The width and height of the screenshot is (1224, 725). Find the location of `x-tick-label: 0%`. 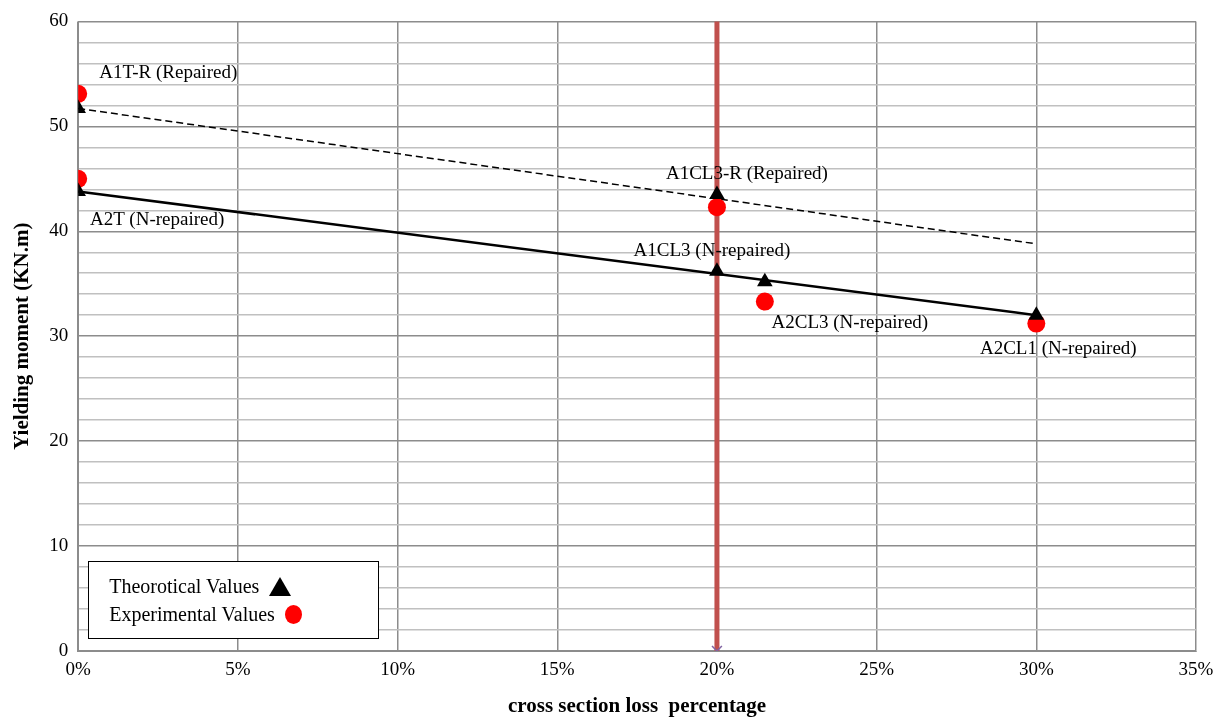

x-tick-label: 0% is located at coordinates (78, 669).